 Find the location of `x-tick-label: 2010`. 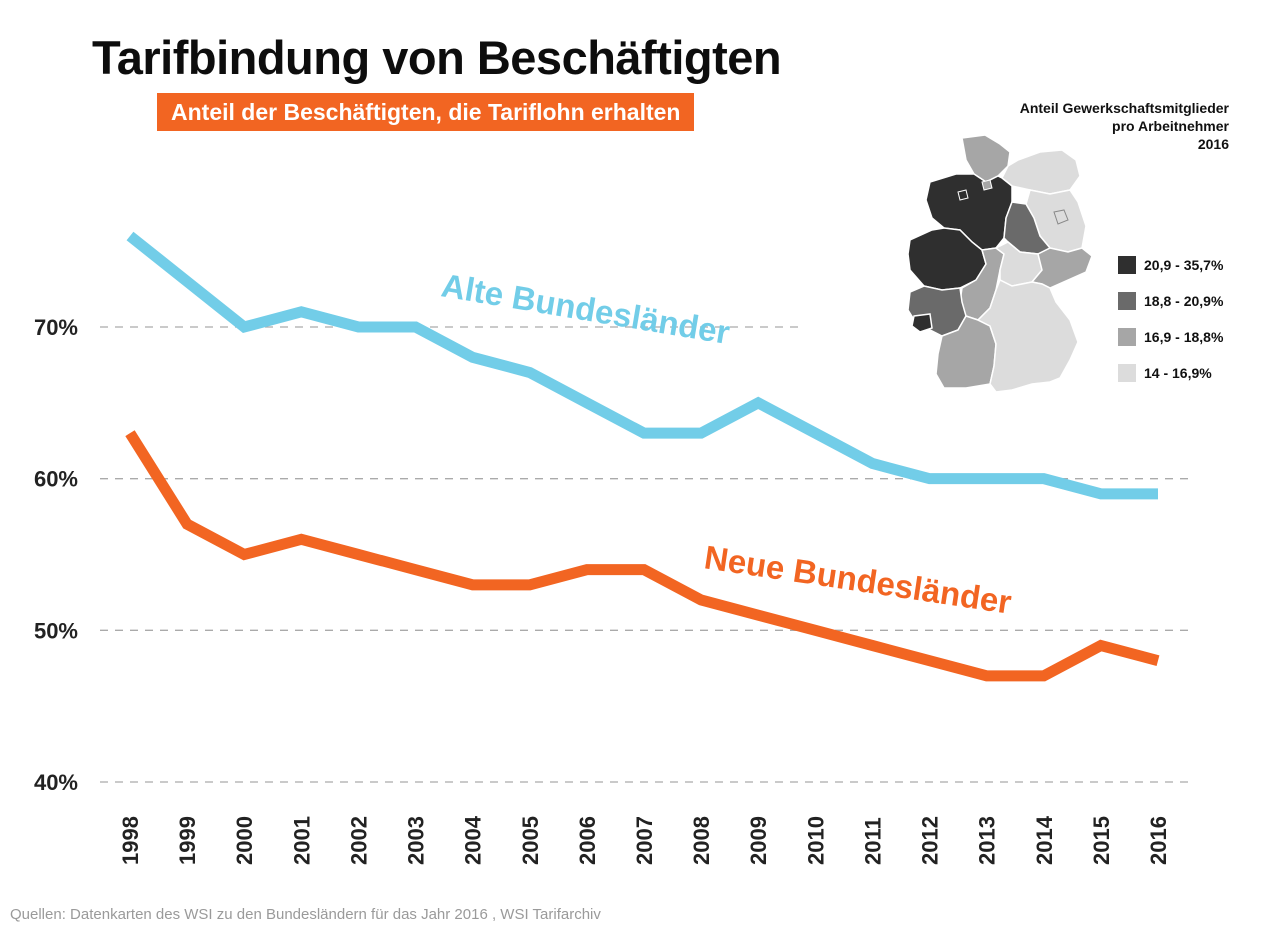

x-tick-label: 2010 is located at coordinates (815, 840).